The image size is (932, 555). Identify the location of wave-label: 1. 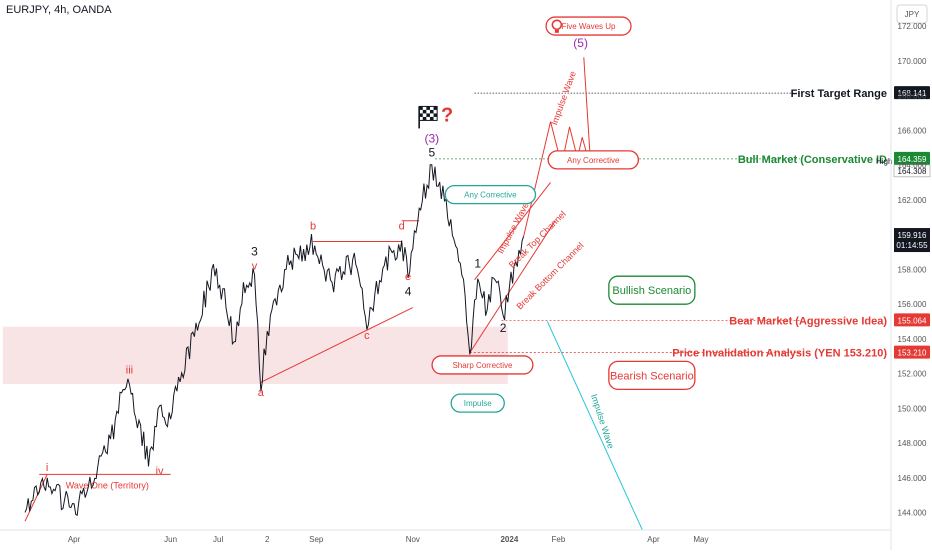
(477, 264).